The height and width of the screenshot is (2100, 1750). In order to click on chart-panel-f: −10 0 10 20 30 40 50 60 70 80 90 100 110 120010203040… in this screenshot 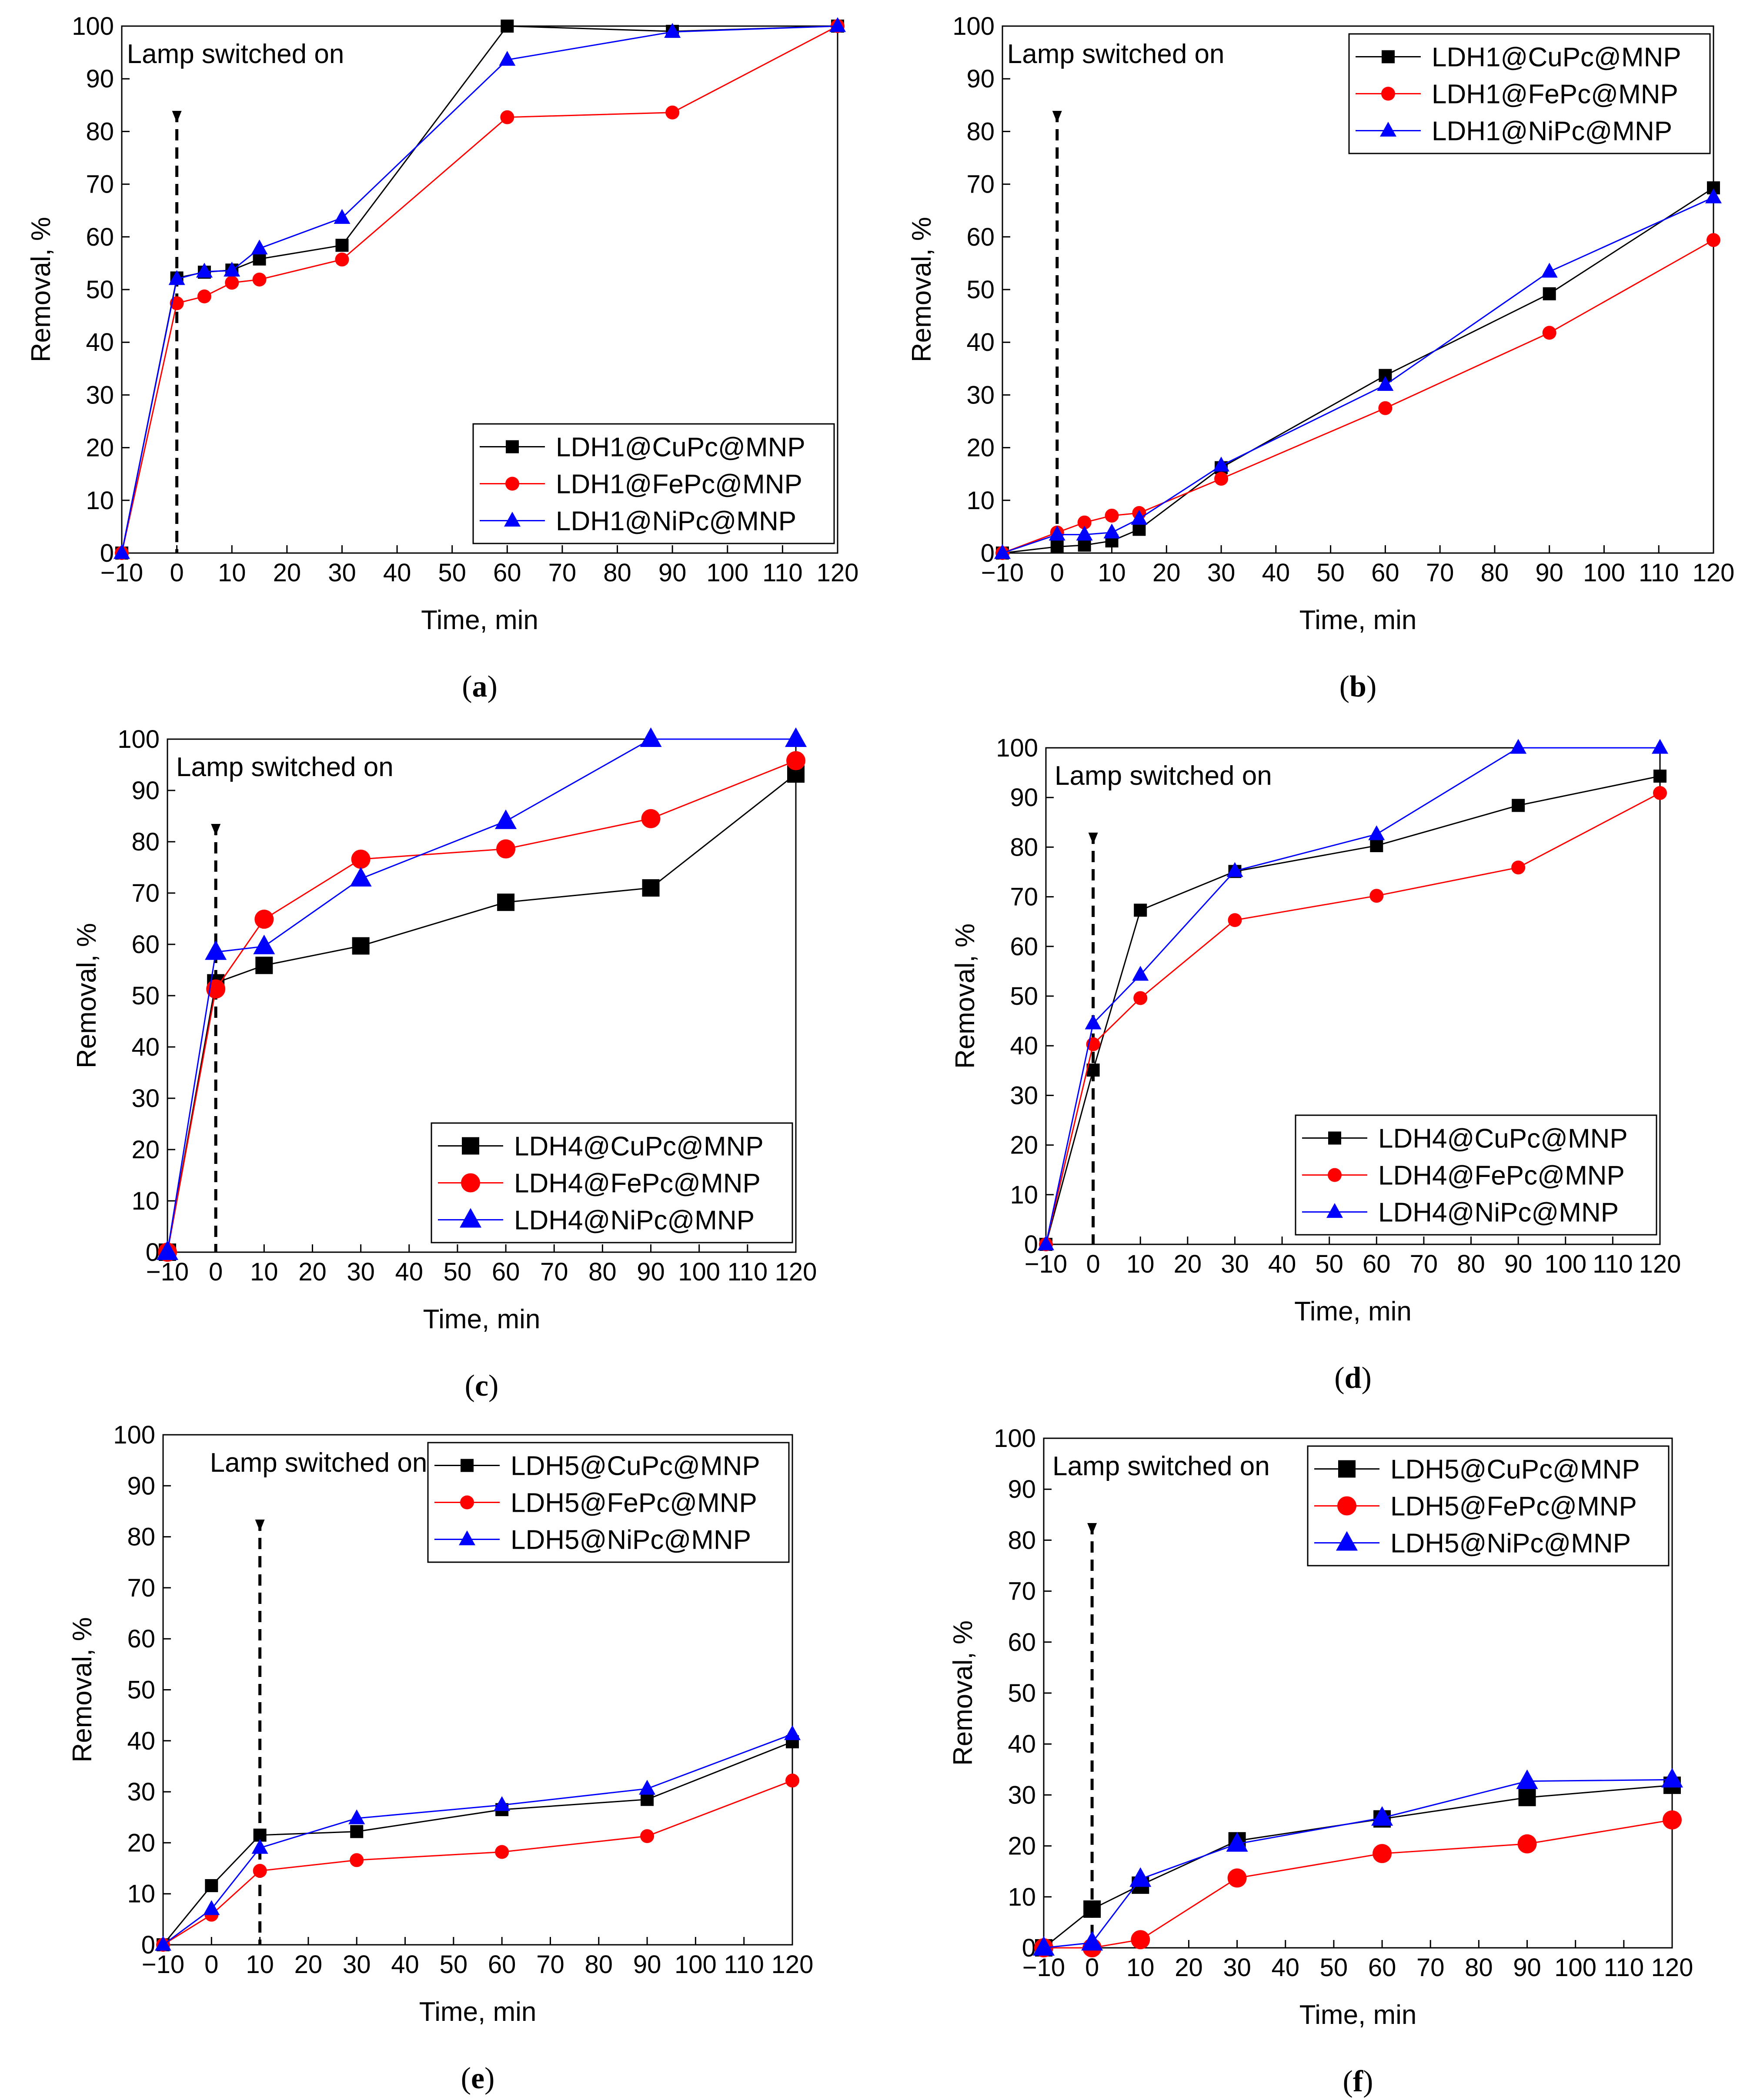, I will do `click(1320, 1761)`.